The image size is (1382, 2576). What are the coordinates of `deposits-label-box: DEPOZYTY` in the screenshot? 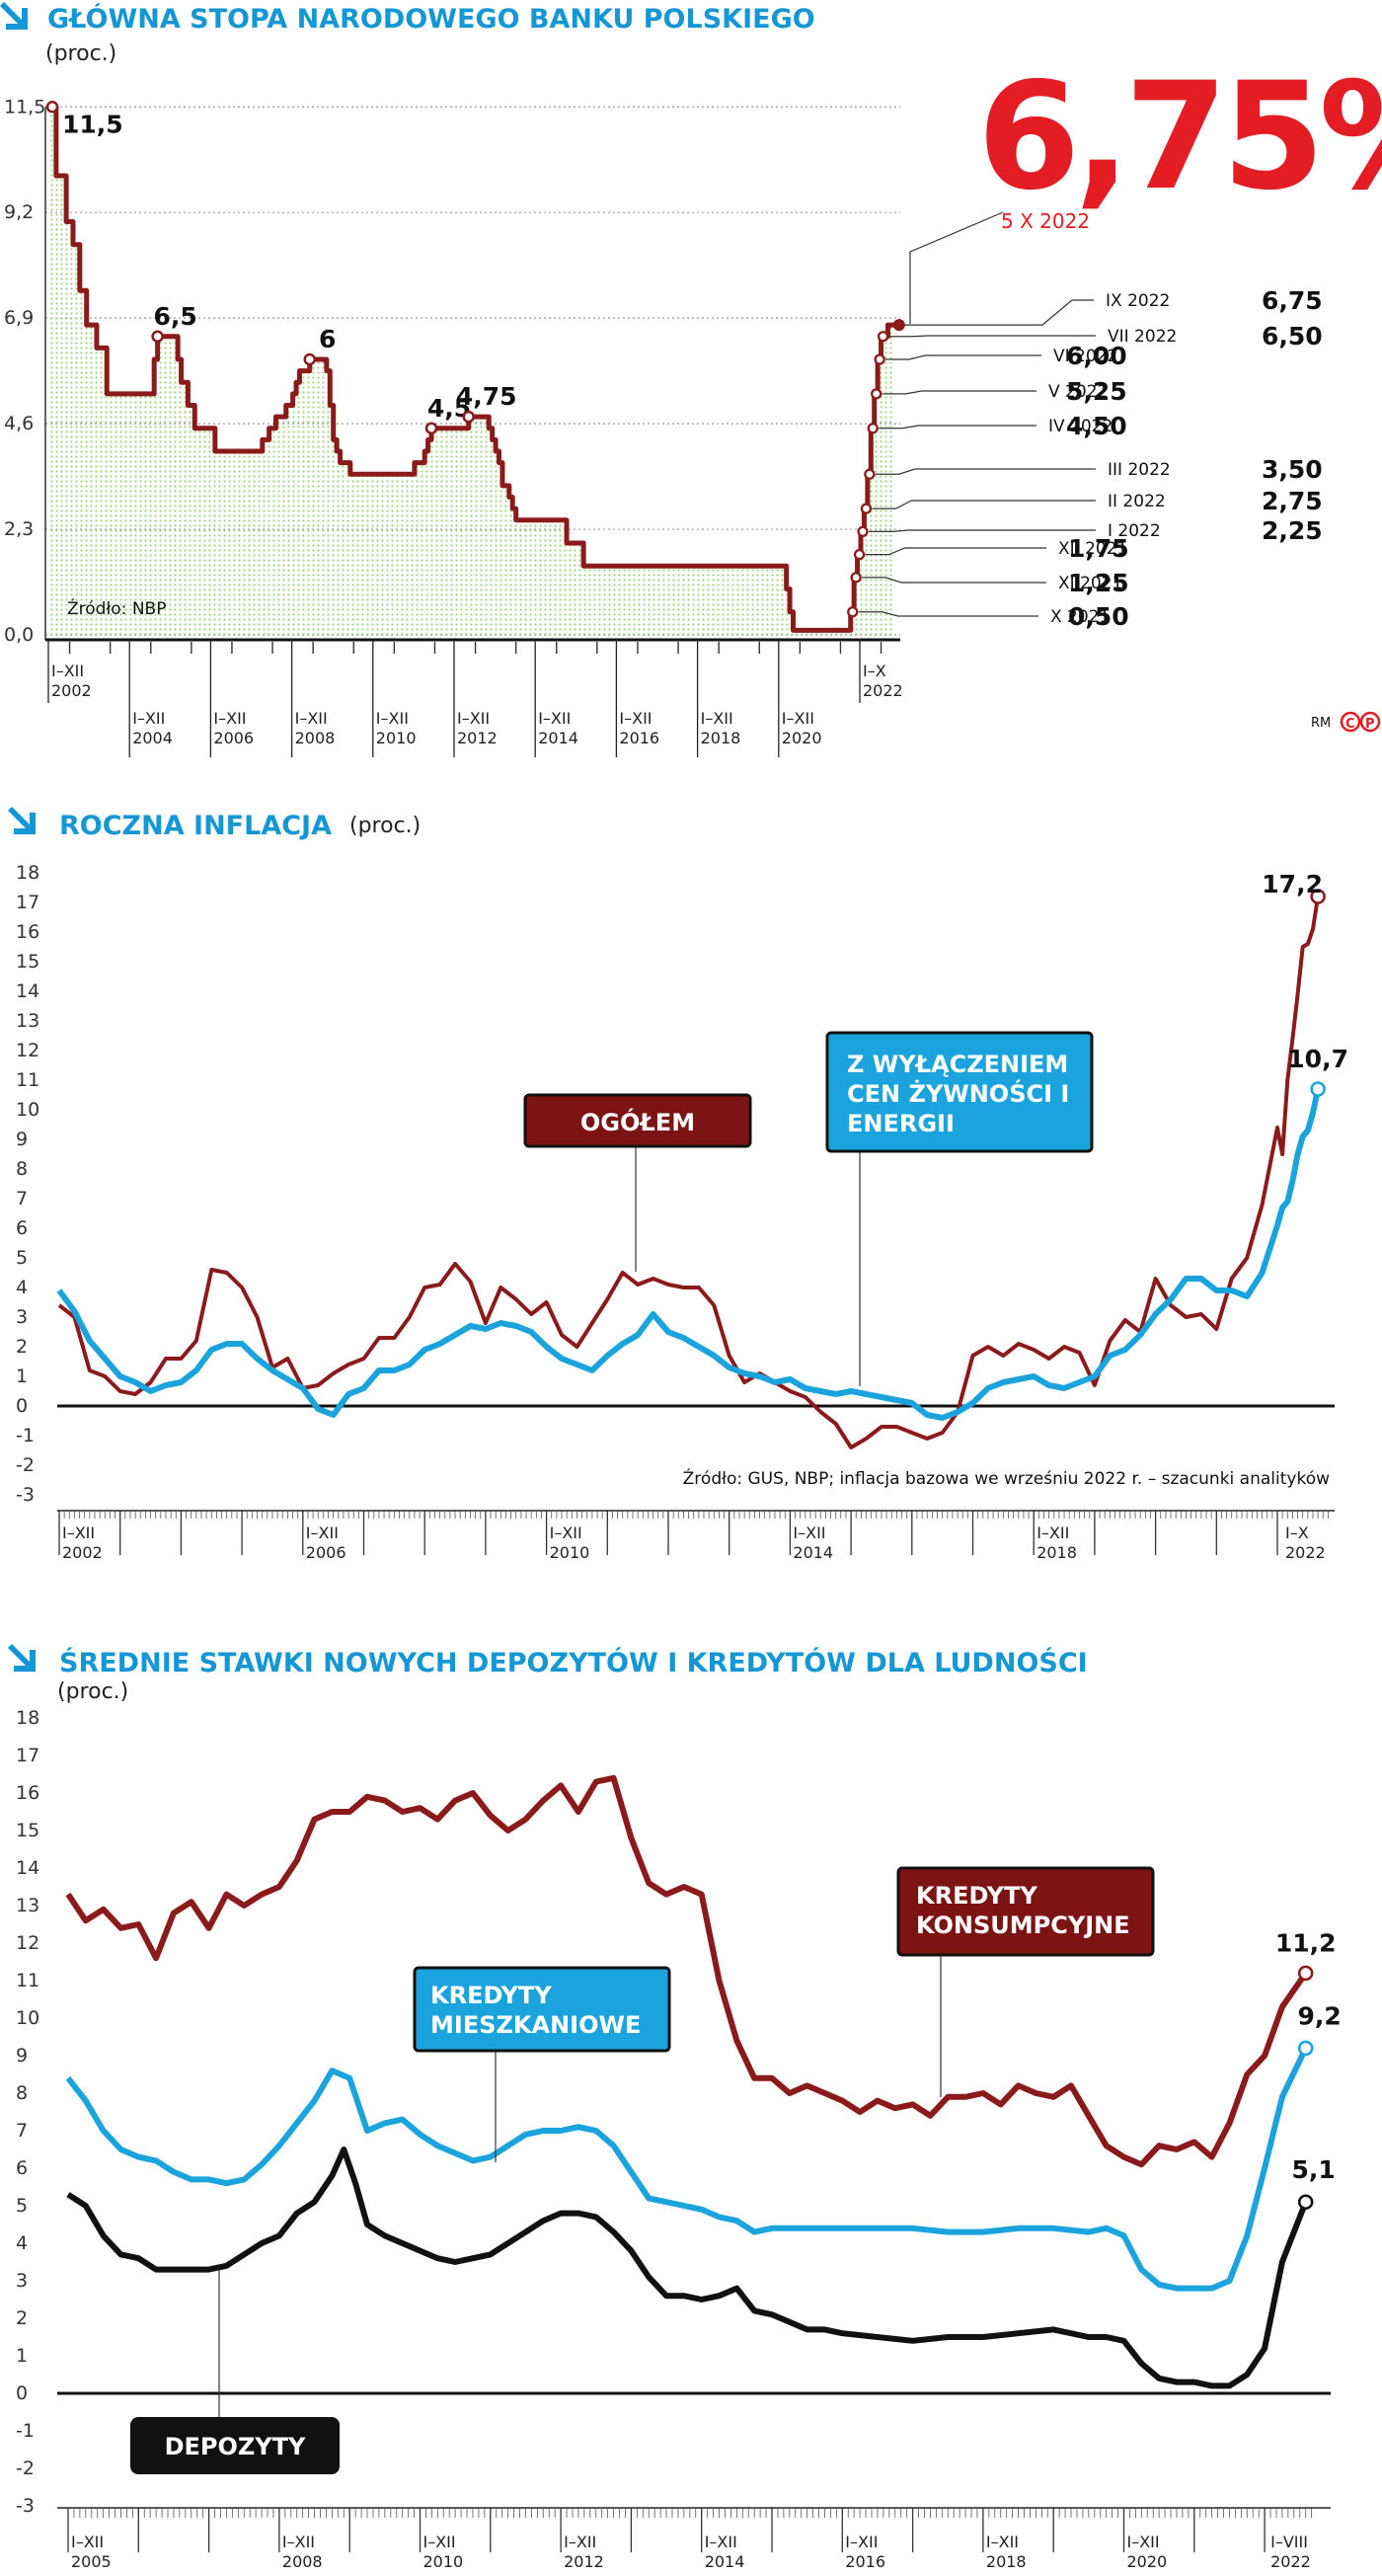 It's located at (235, 2445).